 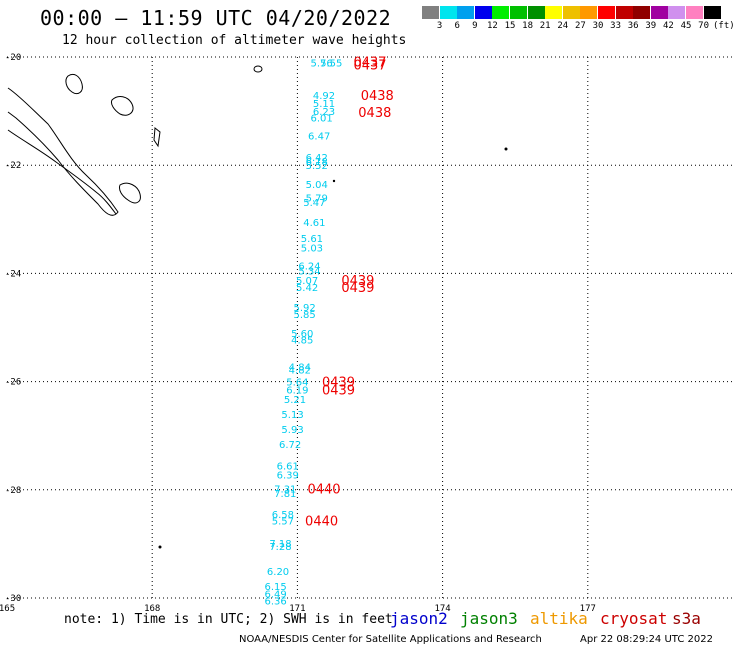 I want to click on swh-value-label: 5.13, so click(x=292, y=415).